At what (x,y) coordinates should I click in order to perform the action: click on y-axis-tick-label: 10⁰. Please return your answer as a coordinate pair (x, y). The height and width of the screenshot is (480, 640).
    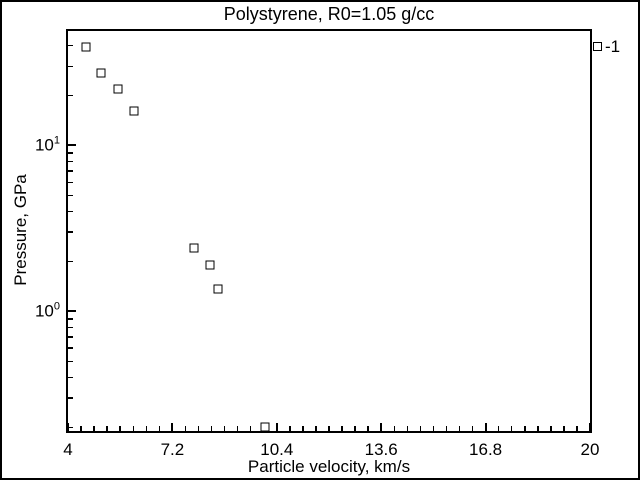
    Looking at the image, I should click on (47, 311).